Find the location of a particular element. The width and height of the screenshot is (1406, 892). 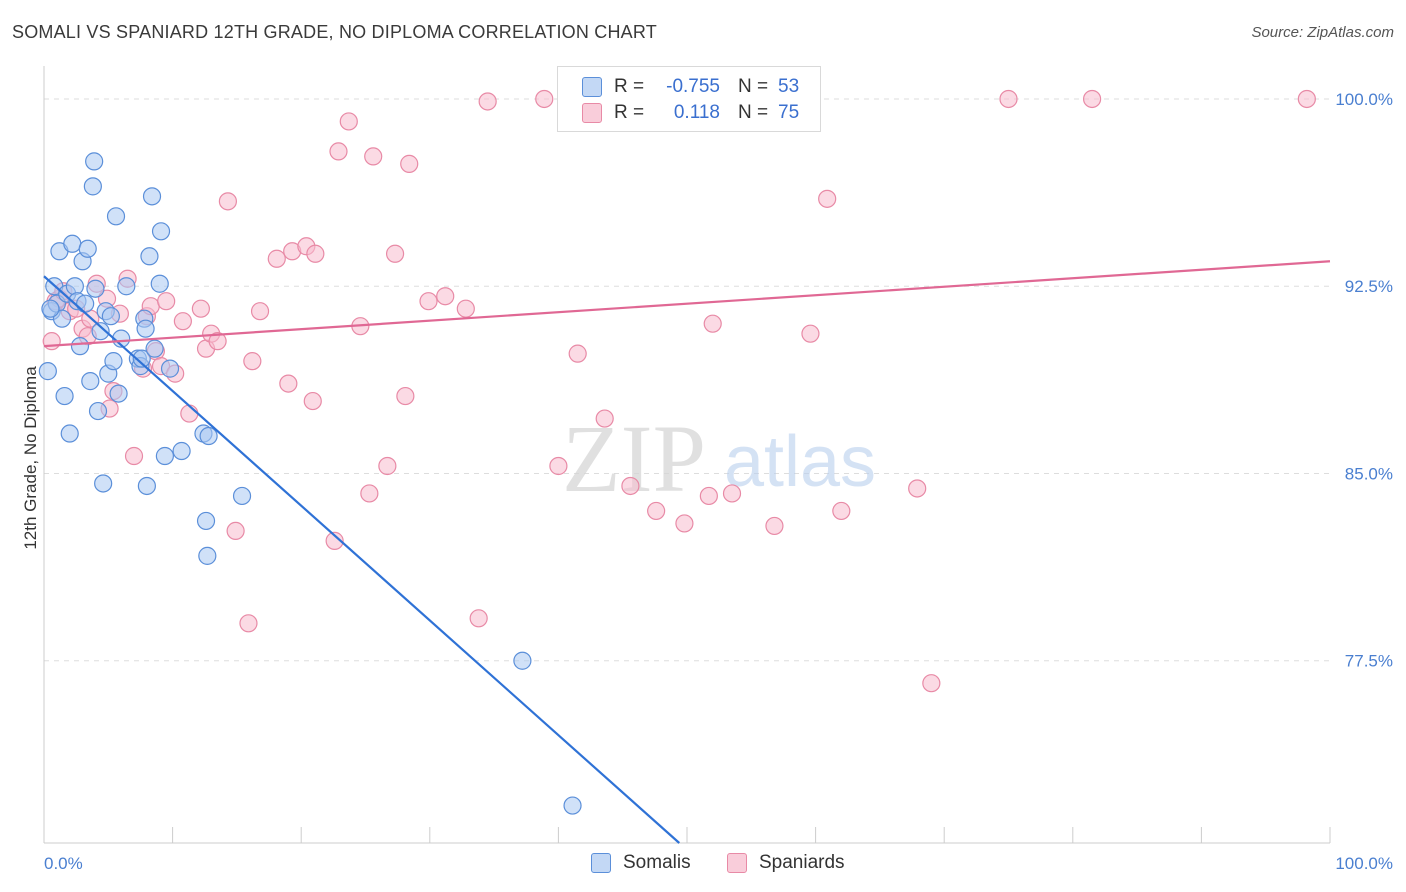

y-tick-label: 92.5% is located at coordinates (1369, 286).